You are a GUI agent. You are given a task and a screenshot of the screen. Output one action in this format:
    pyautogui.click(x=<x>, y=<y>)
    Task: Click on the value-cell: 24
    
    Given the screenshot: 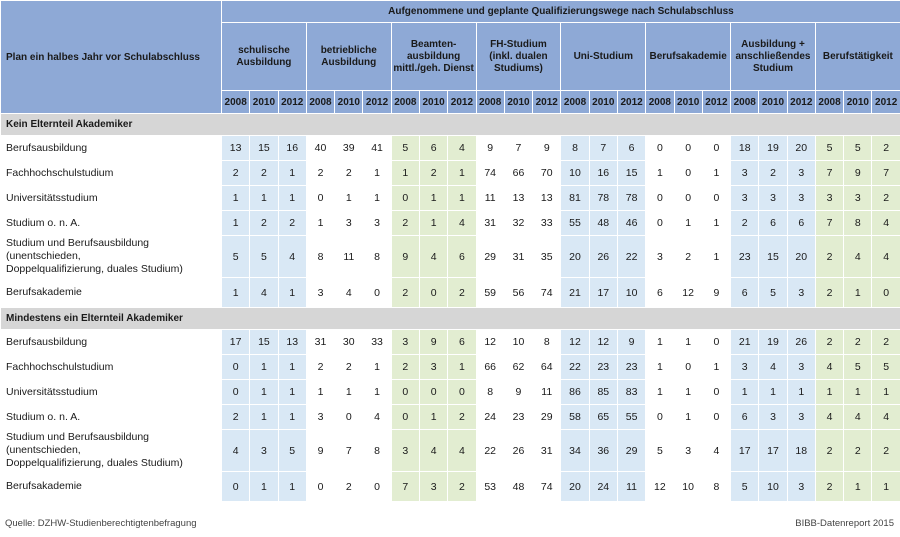 What is the action you would take?
    pyautogui.click(x=603, y=486)
    